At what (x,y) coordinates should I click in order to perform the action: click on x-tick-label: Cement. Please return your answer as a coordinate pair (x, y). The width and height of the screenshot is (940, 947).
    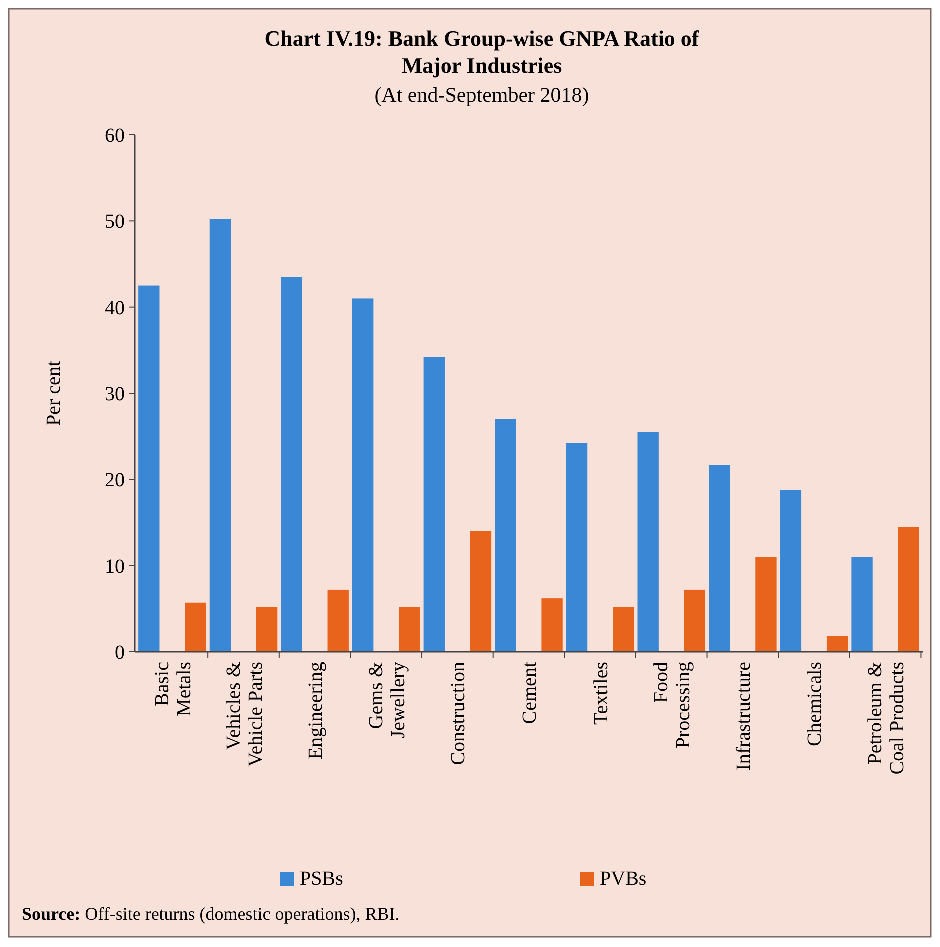
    Looking at the image, I should click on (530, 693).